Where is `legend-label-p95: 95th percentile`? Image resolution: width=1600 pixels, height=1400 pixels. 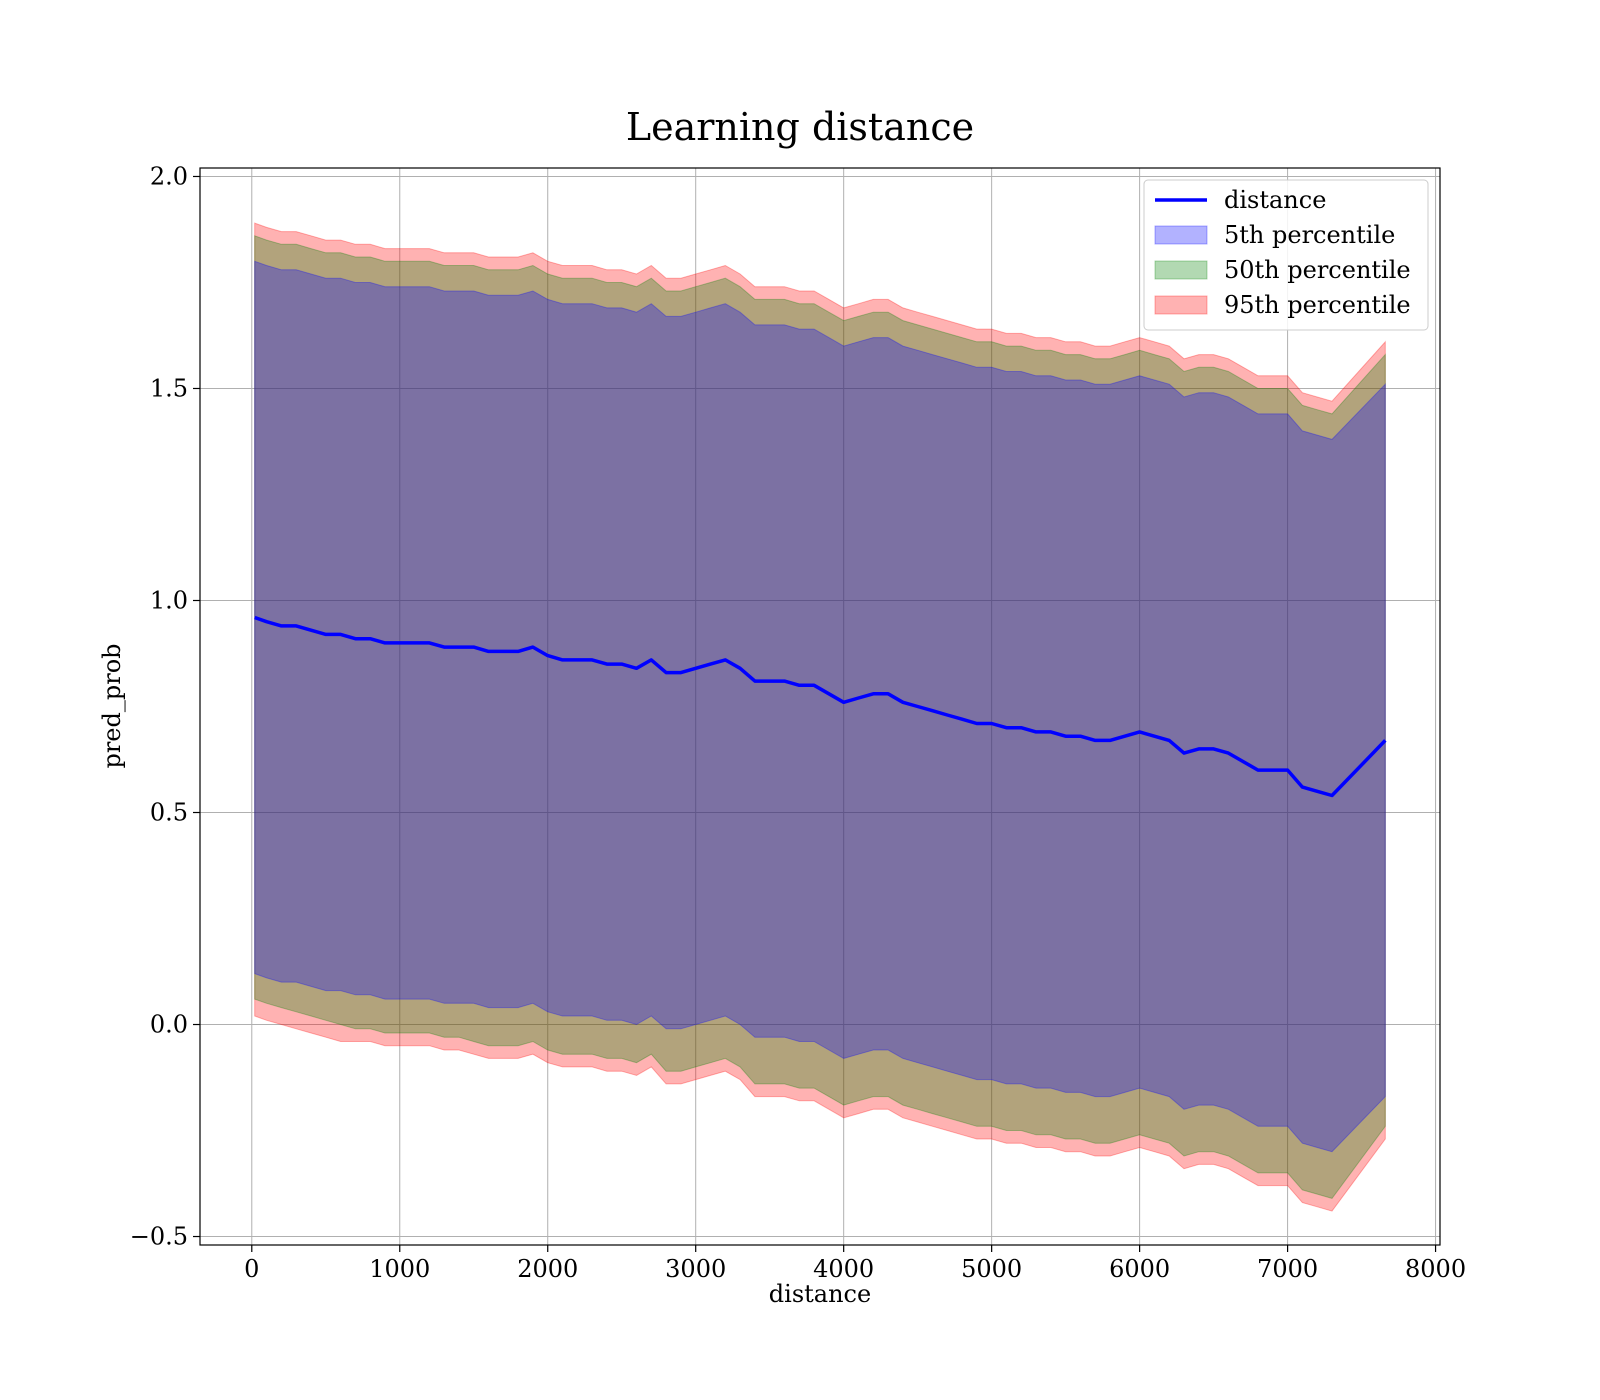 legend-label-p95: 95th percentile is located at coordinates (1317, 305).